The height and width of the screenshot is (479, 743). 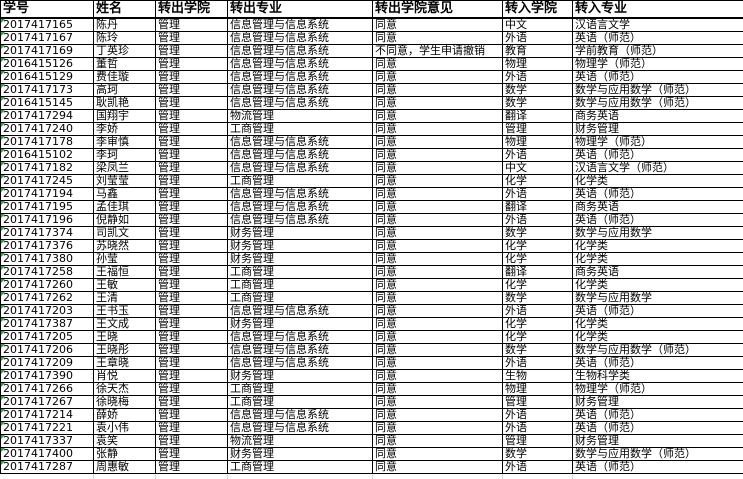 I want to click on cell-name: 肖悦, so click(x=125, y=375).